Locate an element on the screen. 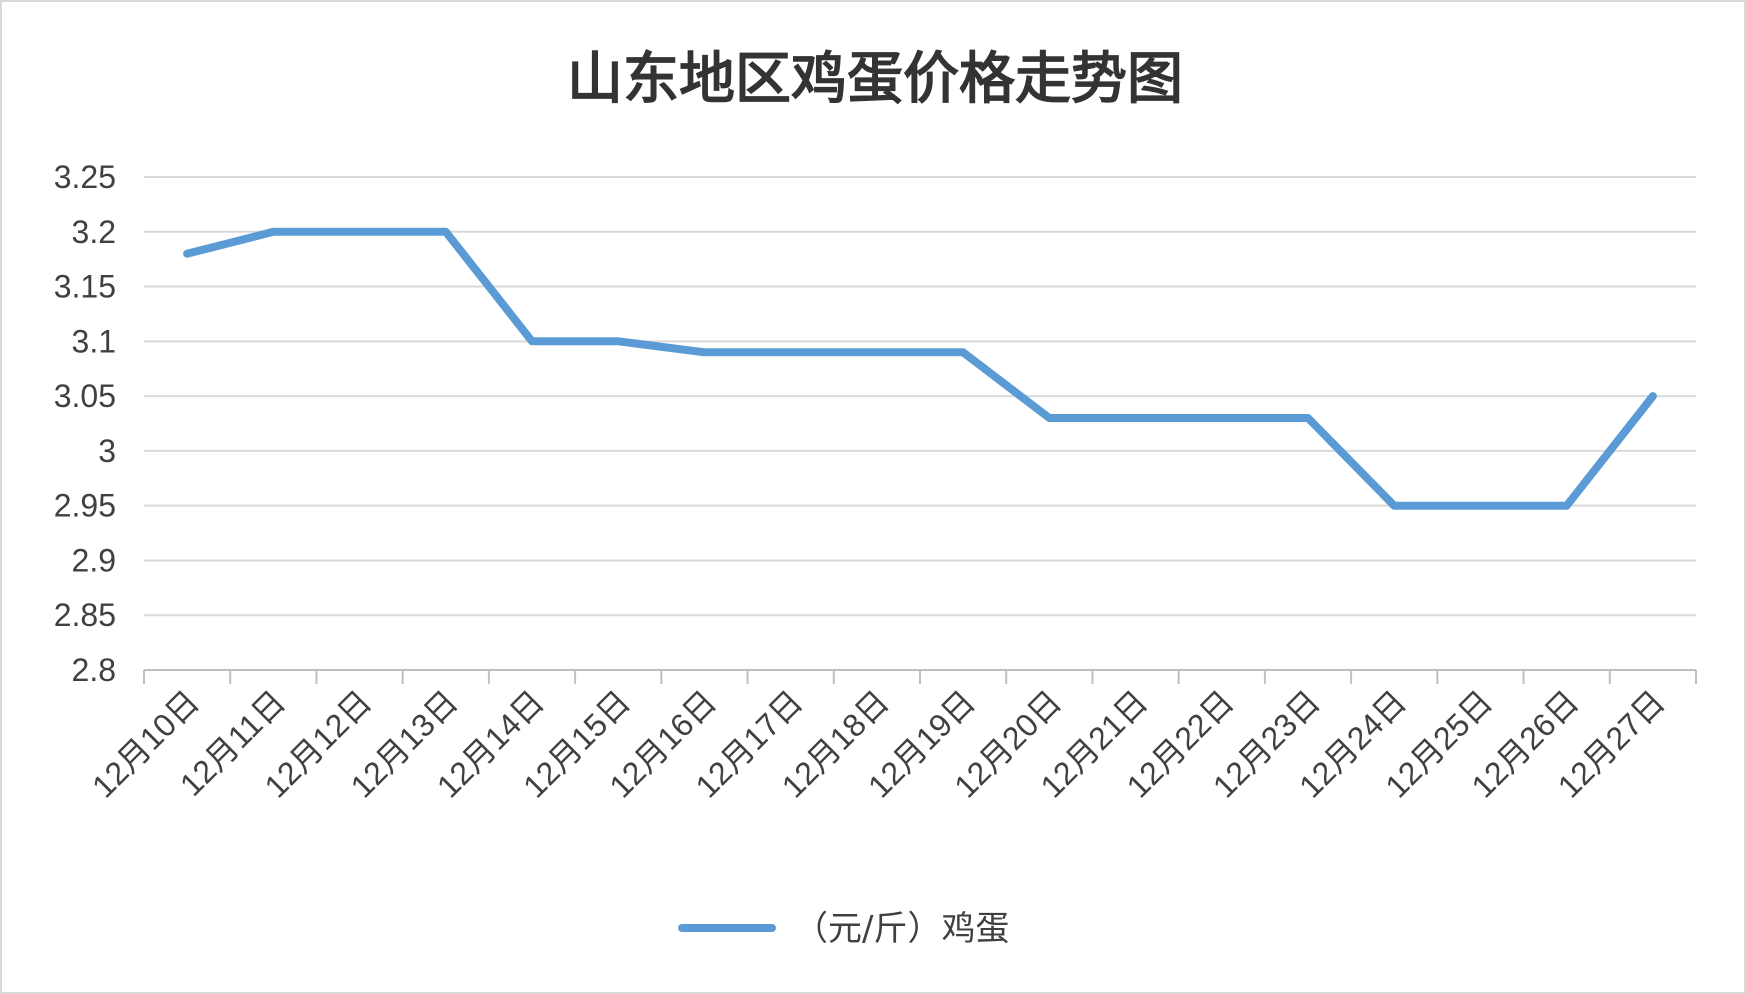 The image size is (1746, 994). x-axis is located at coordinates (920, 676).